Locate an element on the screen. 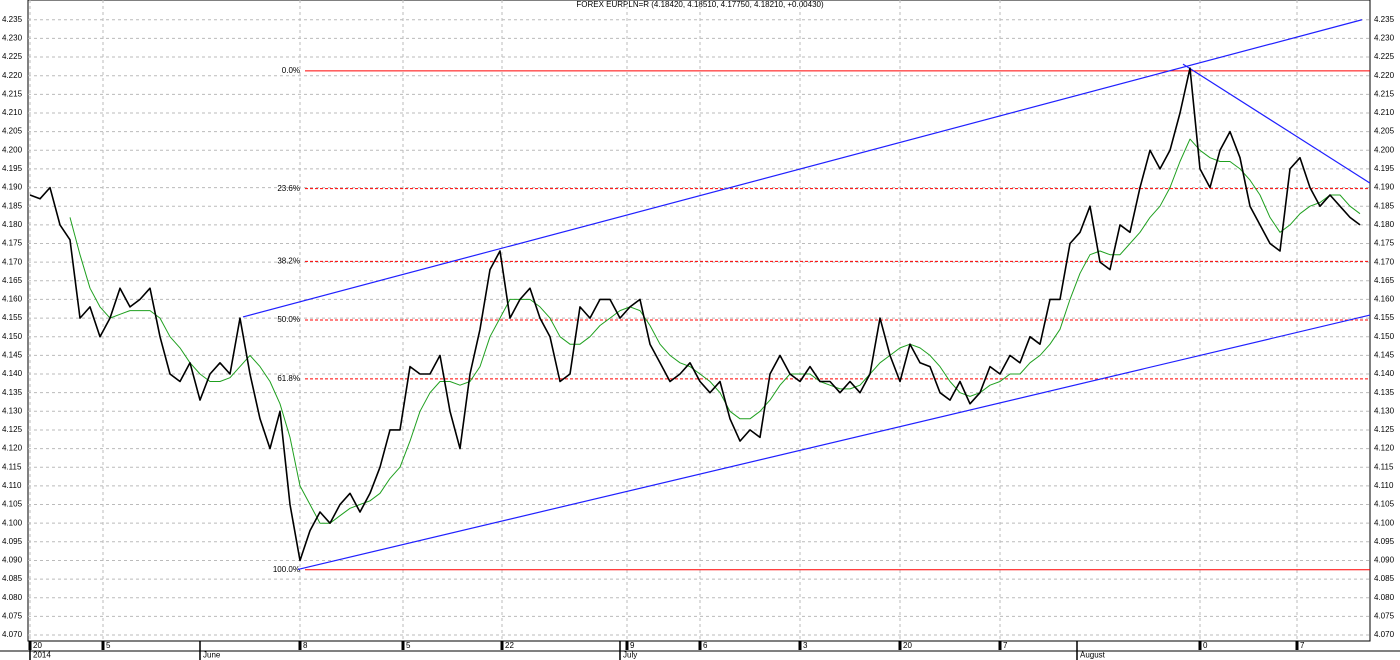  y-tick-label-right: 4.180 is located at coordinates (1384, 224).